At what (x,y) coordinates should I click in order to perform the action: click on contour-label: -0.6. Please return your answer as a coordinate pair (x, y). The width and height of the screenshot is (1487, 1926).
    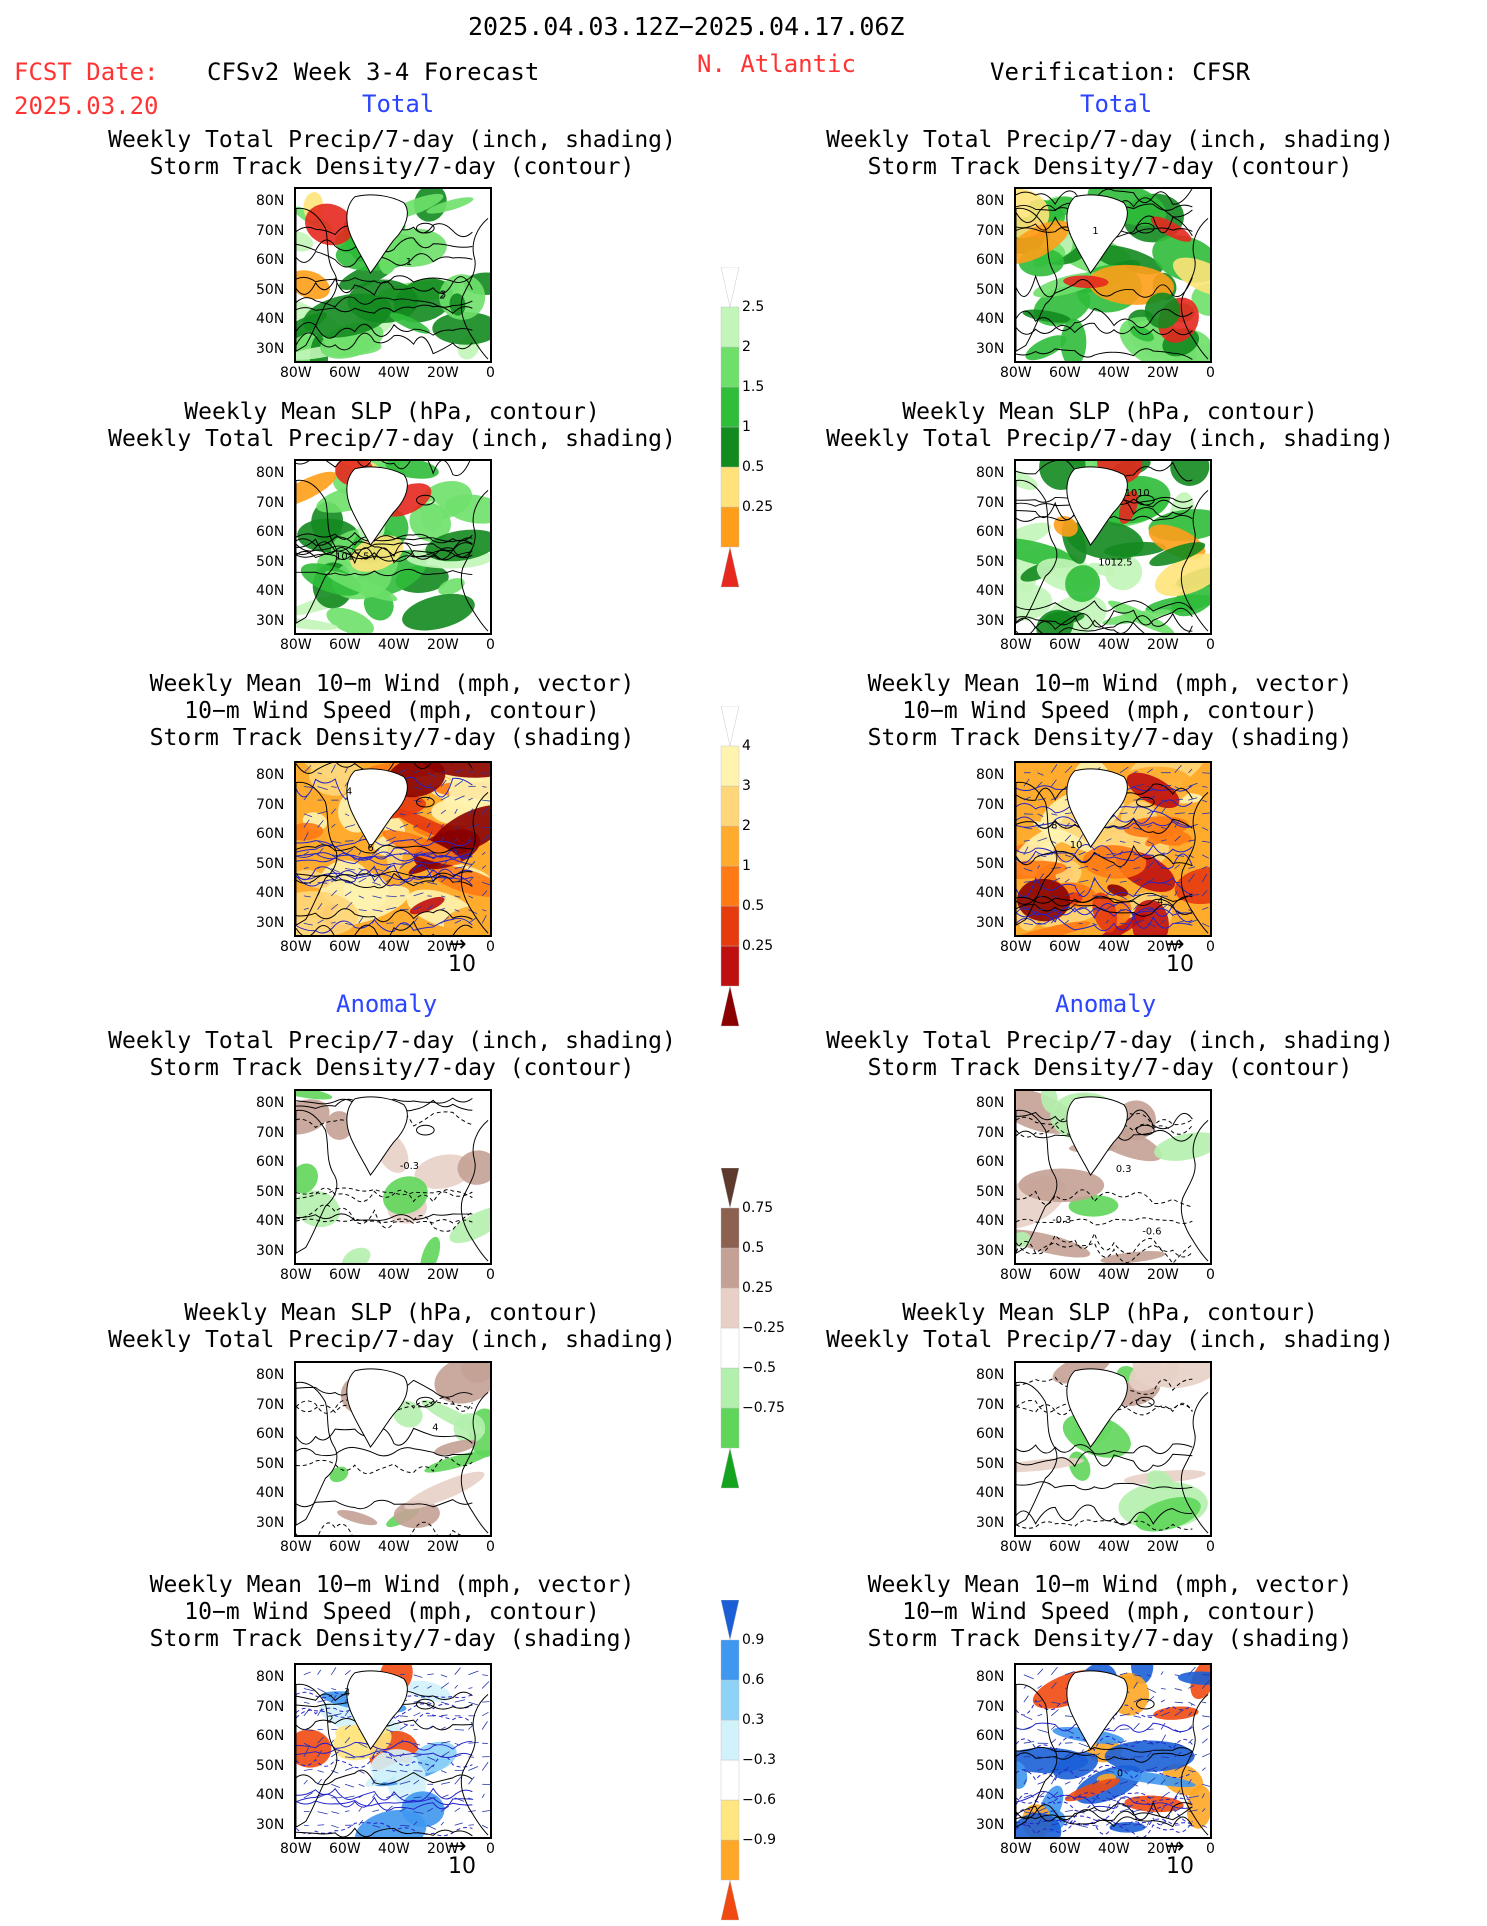
    Looking at the image, I should click on (1151, 1232).